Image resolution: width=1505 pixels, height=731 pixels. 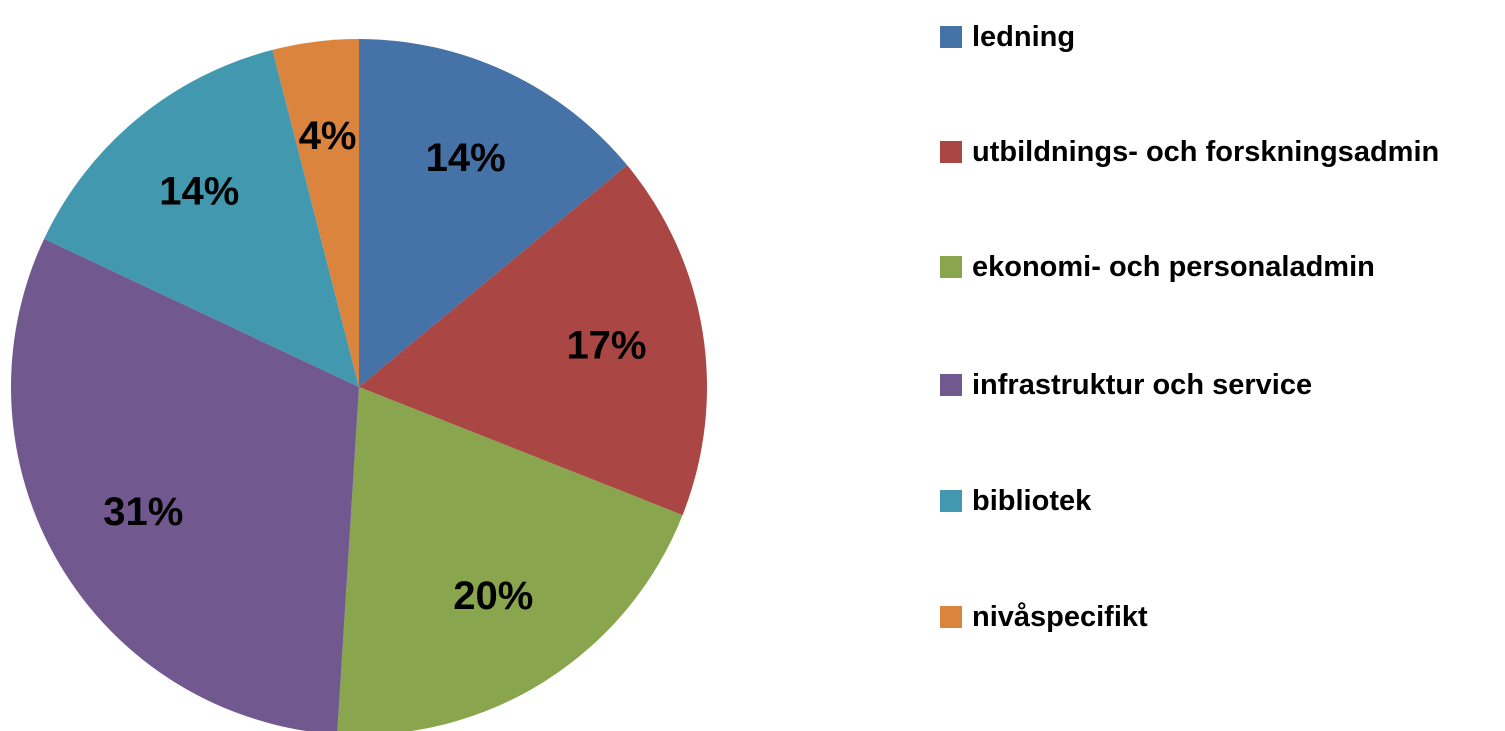 What do you see at coordinates (328, 136) in the screenshot?
I see `data-label: 4%` at bounding box center [328, 136].